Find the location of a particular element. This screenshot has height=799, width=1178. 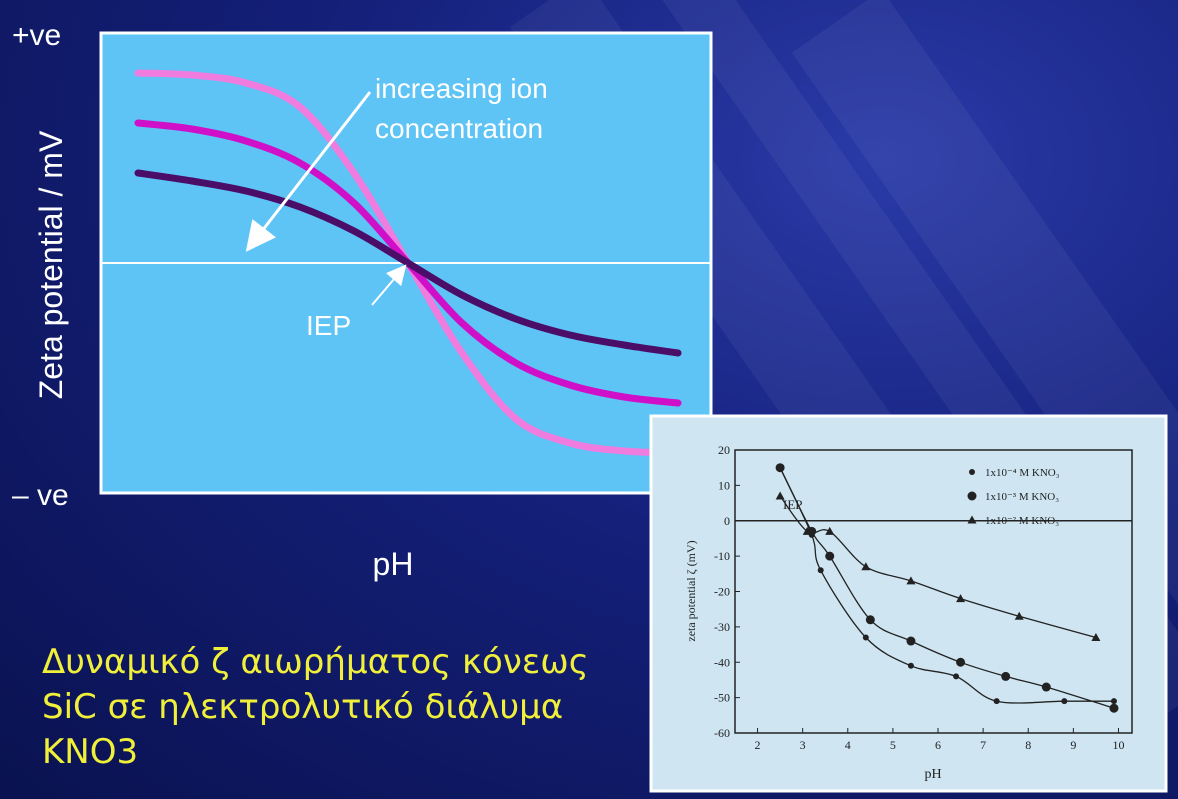

measured-x-tick-label: 6 is located at coordinates (938, 745).